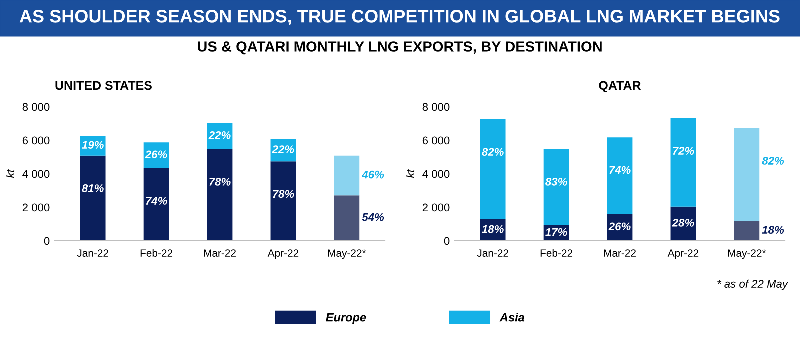  Describe the element at coordinates (93, 188) in the screenshot. I see `annotation: 81%` at that location.